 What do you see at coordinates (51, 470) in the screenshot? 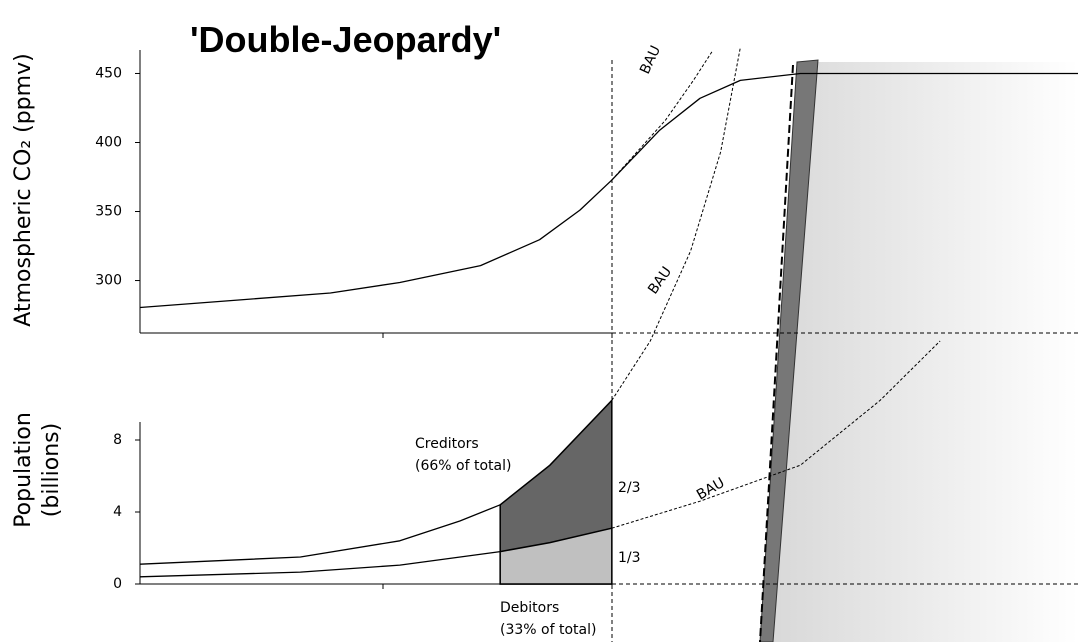
I see `y-axis-label: (billions)` at bounding box center [51, 470].